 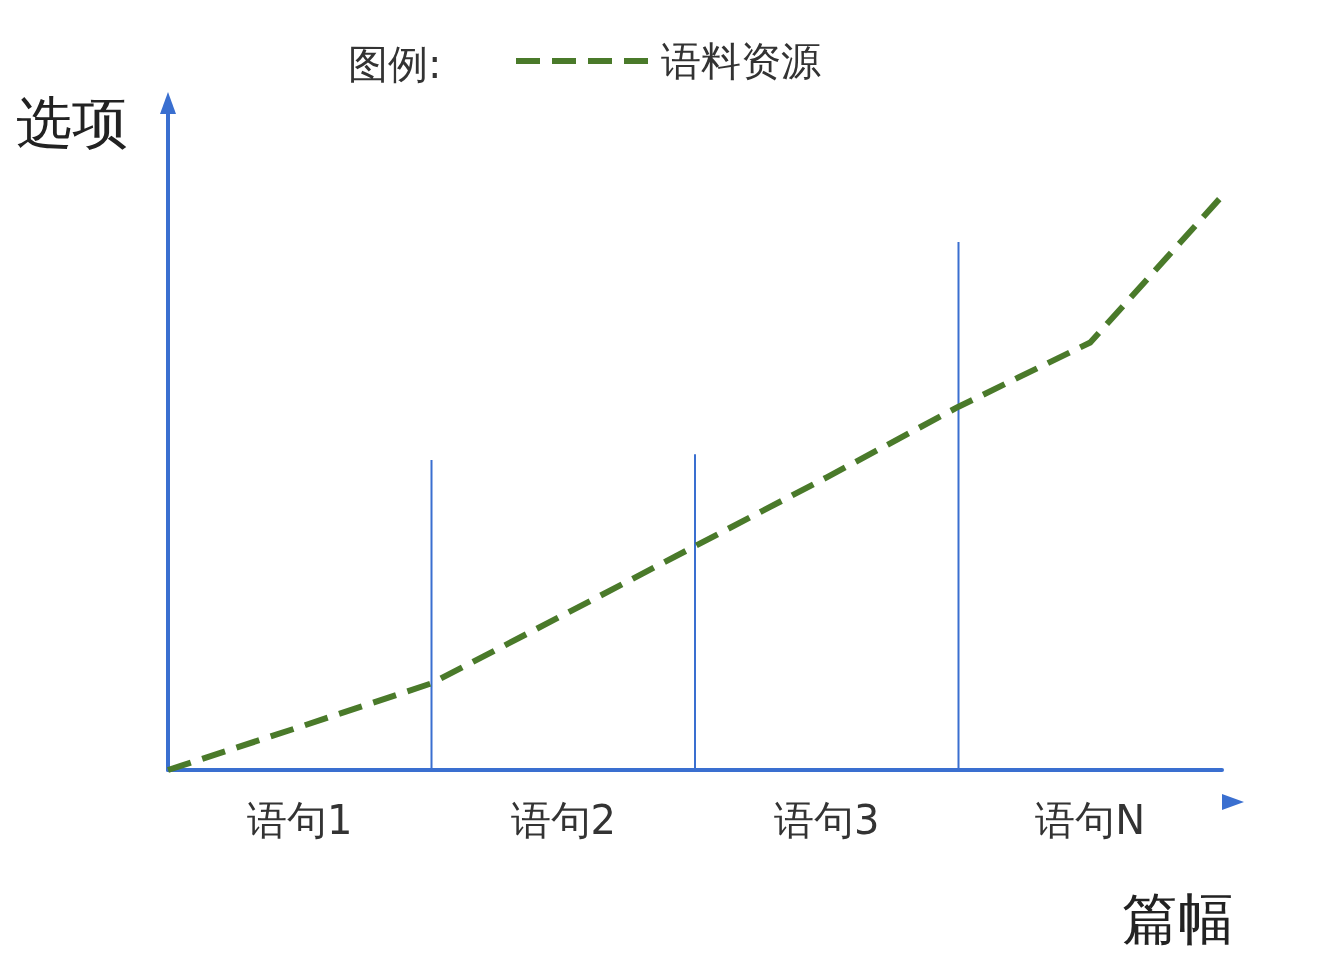 What do you see at coordinates (1090, 820) in the screenshot?
I see `x-tick-label: 语句N` at bounding box center [1090, 820].